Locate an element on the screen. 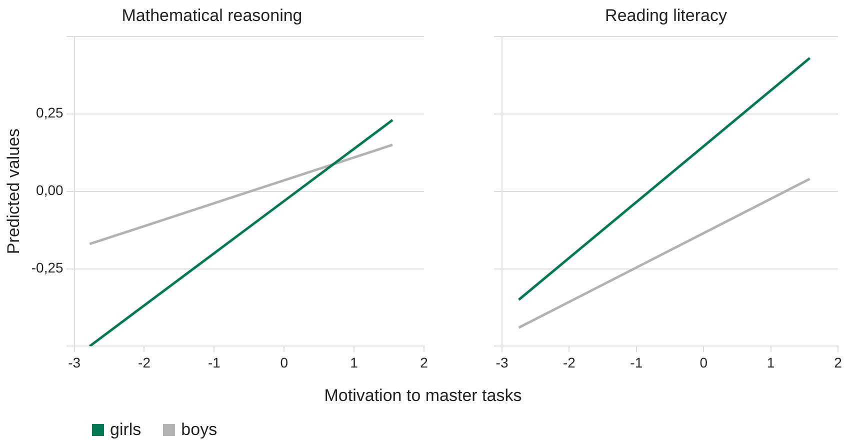 The width and height of the screenshot is (846, 444). y-axis-title: Predicted values is located at coordinates (13, 191).